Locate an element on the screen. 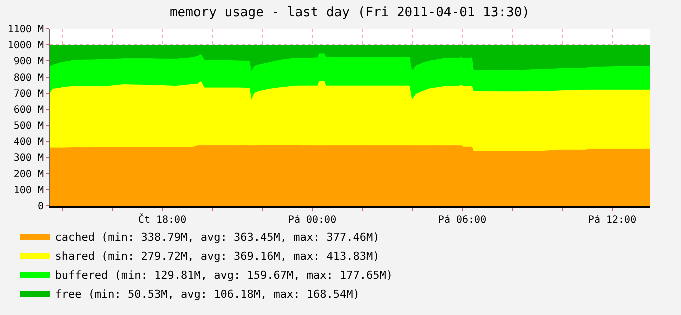  legend-label: buffered (min: 129.81M, avg: 159.67M, max: 177.65M) is located at coordinates (224, 275).